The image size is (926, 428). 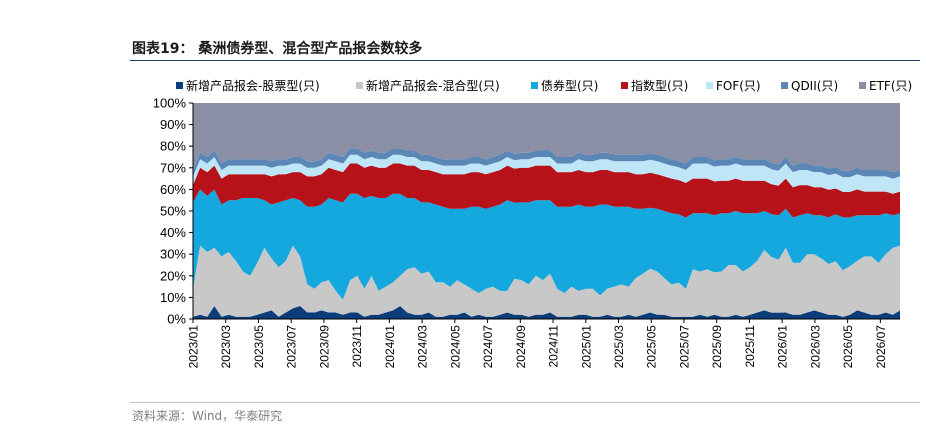 I want to click on y-axis: 0% 10% 20% 30% 40% 50% 60% 70% 80% 90% 100%, so click(x=173, y=211).